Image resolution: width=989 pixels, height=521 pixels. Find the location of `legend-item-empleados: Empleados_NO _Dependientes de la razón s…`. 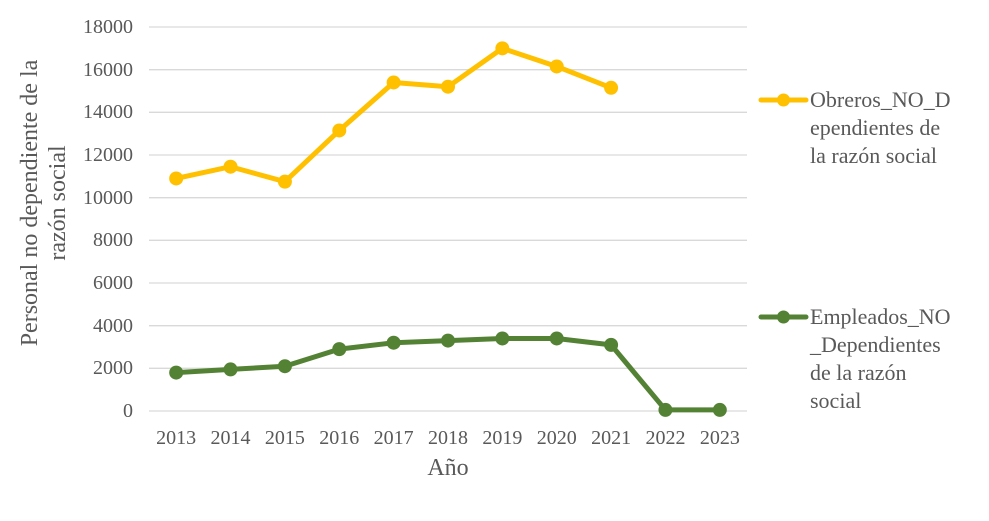

legend-item-empleados: Empleados_NO _Dependientes de la razón s… is located at coordinates (854, 359).